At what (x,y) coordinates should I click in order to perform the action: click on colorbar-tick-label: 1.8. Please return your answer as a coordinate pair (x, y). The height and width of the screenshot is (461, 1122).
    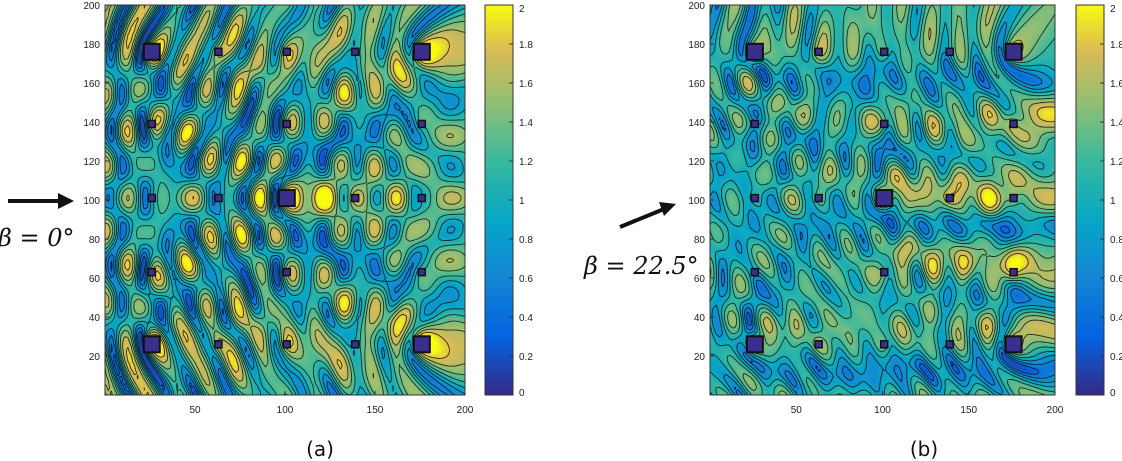
    Looking at the image, I should click on (526, 45).